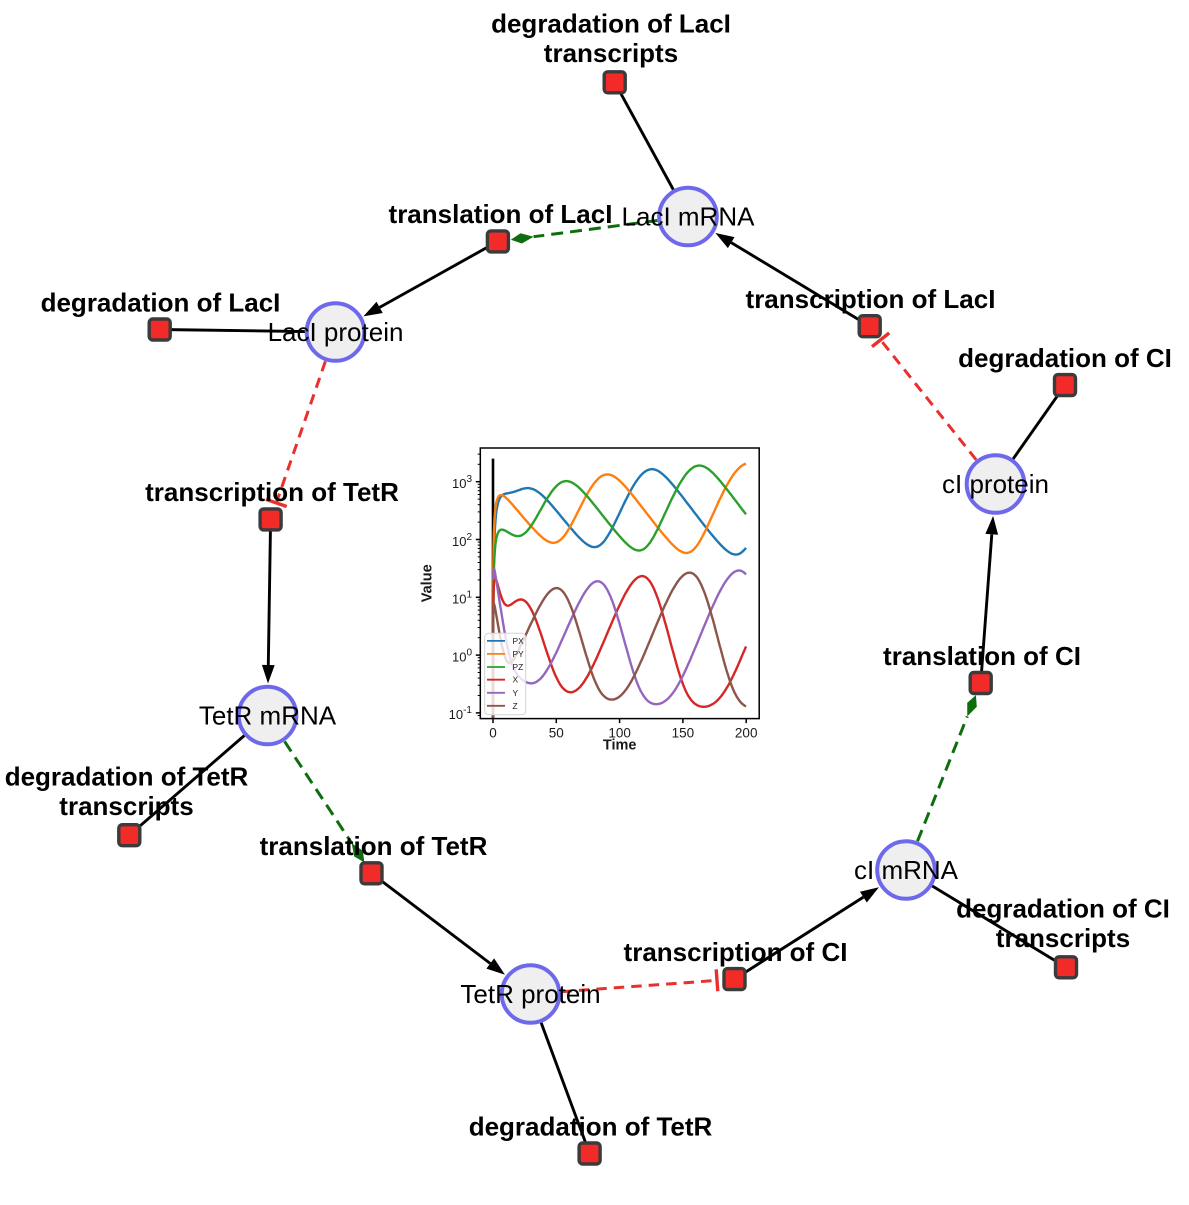 This screenshot has width=1189, height=1205. I want to click on svg-text: translation of CI, so click(982, 656).